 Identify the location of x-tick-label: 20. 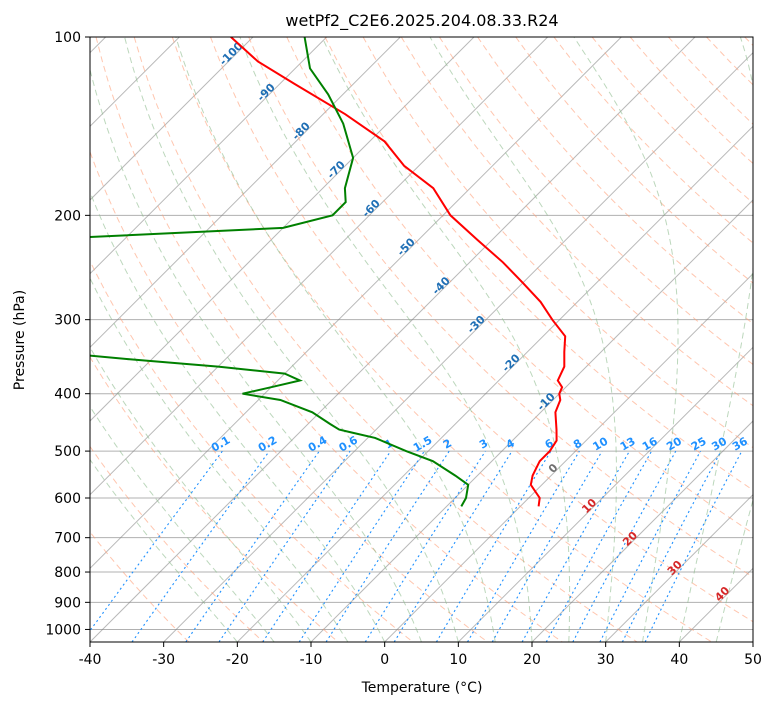
(532, 660).